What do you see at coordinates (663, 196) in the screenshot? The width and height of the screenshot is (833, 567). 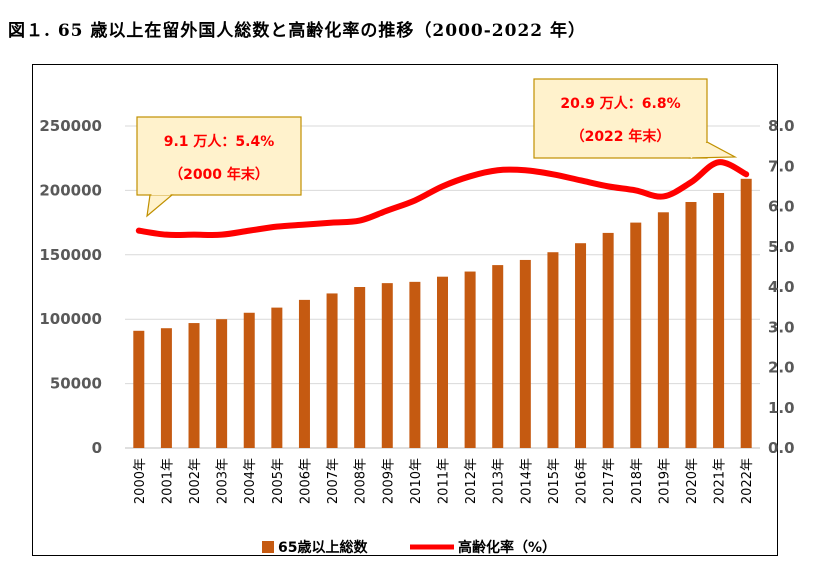 I see `line-point-2019年` at bounding box center [663, 196].